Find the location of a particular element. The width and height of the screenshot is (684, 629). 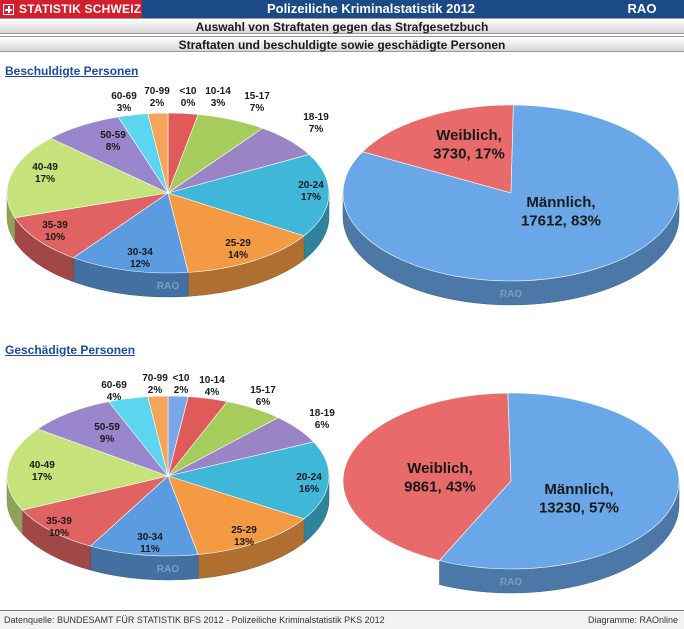

brand-logo: STATISTIK SCHWEIZ is located at coordinates (71, 9).